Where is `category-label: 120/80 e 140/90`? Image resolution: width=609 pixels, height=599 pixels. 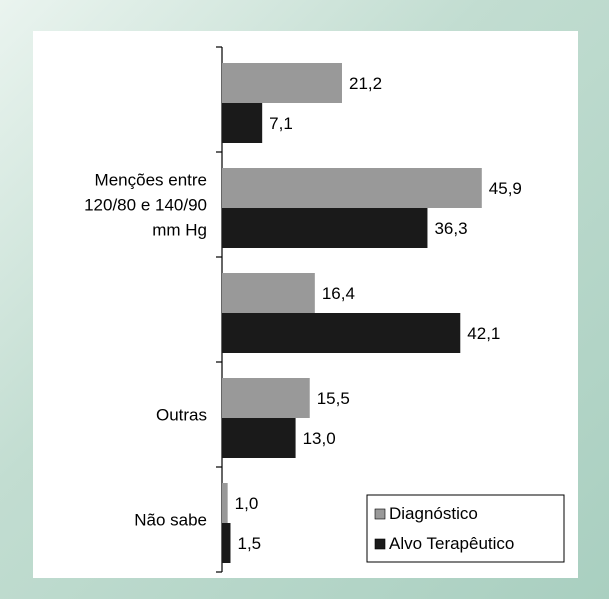 category-label: 120/80 e 140/90 is located at coordinates (145, 205).